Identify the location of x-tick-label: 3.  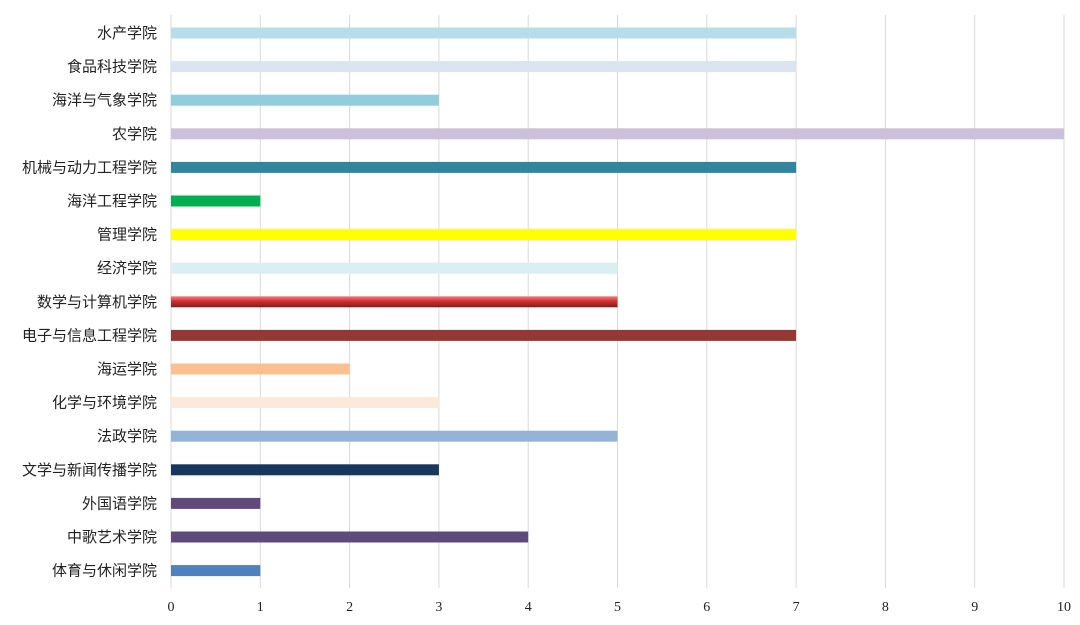
(438, 607).